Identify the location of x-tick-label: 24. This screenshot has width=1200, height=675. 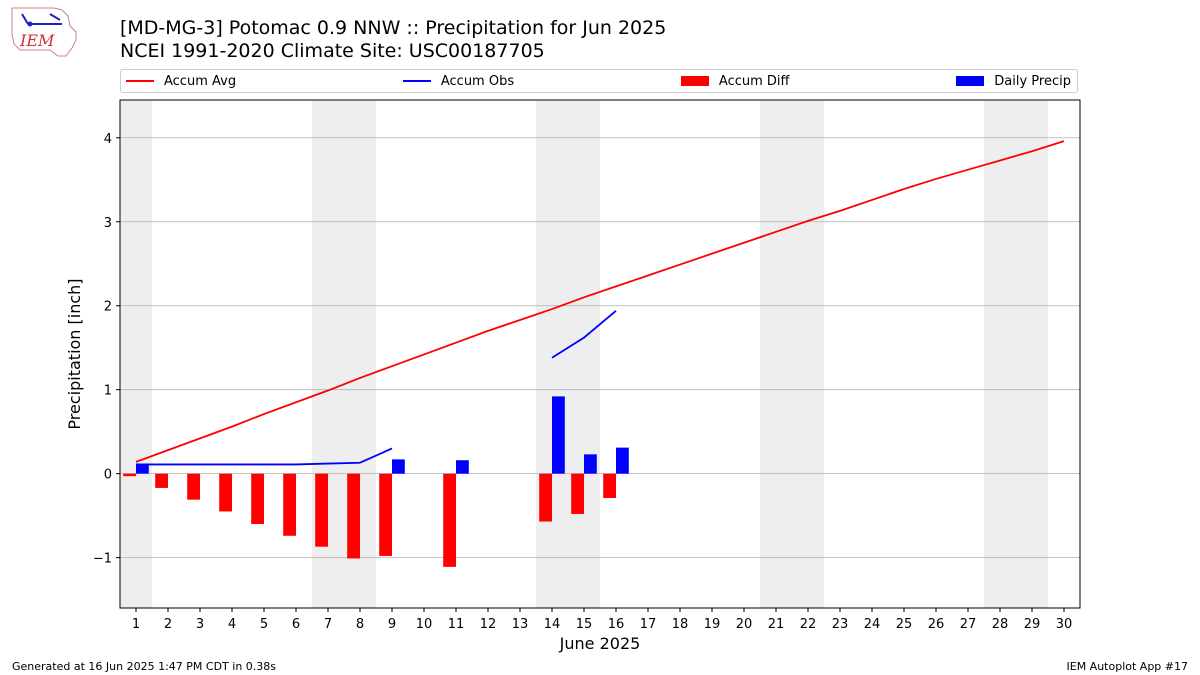
(872, 624).